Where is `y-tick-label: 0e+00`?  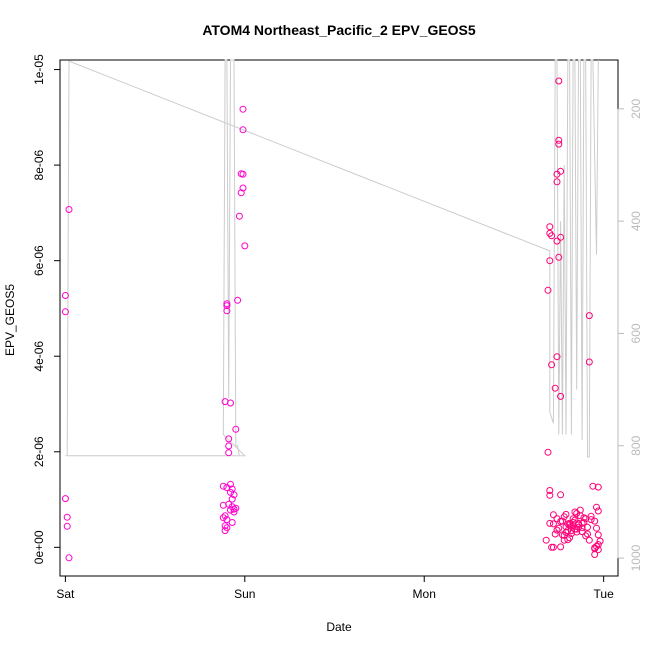 y-tick-label: 0e+00 is located at coordinates (39, 547).